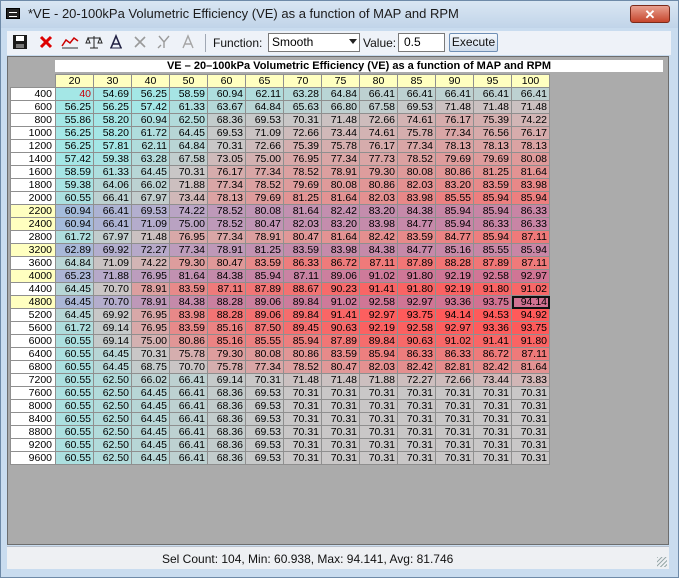  What do you see at coordinates (492, 146) in the screenshot?
I see `ve-cell: 78.13` at bounding box center [492, 146].